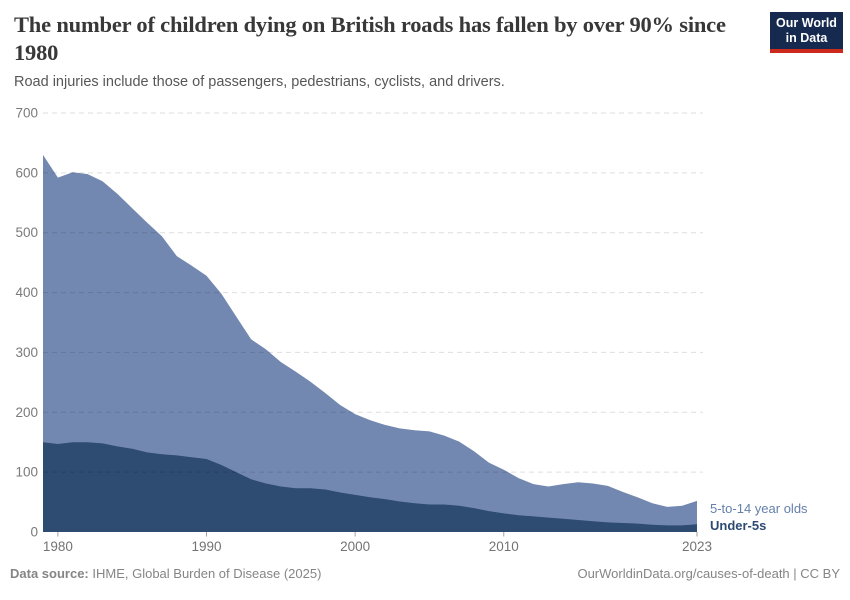  I want to click on y-tick-label: 700, so click(26, 113).